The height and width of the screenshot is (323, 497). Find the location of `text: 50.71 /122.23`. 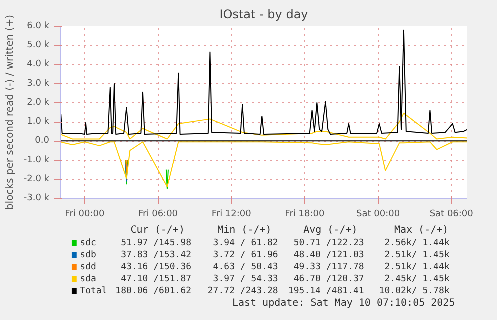

text: 50.71 /122.23 is located at coordinates (329, 243).